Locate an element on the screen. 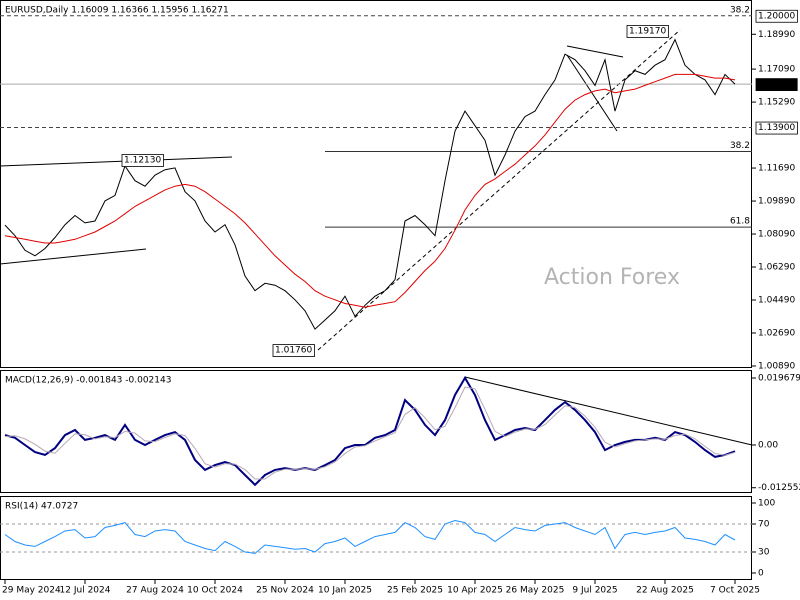 The image size is (800, 600). channel-bottom is located at coordinates (73, 256).